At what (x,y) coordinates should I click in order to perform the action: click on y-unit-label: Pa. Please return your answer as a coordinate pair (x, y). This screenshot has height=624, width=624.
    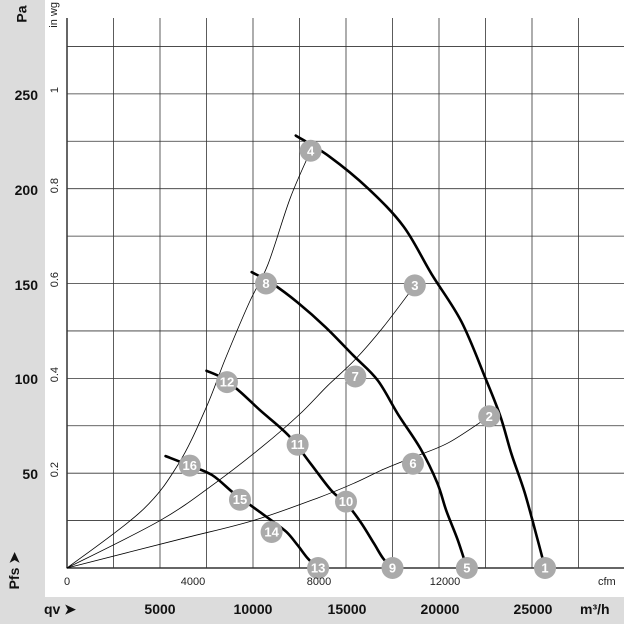
    Looking at the image, I should click on (21, 14).